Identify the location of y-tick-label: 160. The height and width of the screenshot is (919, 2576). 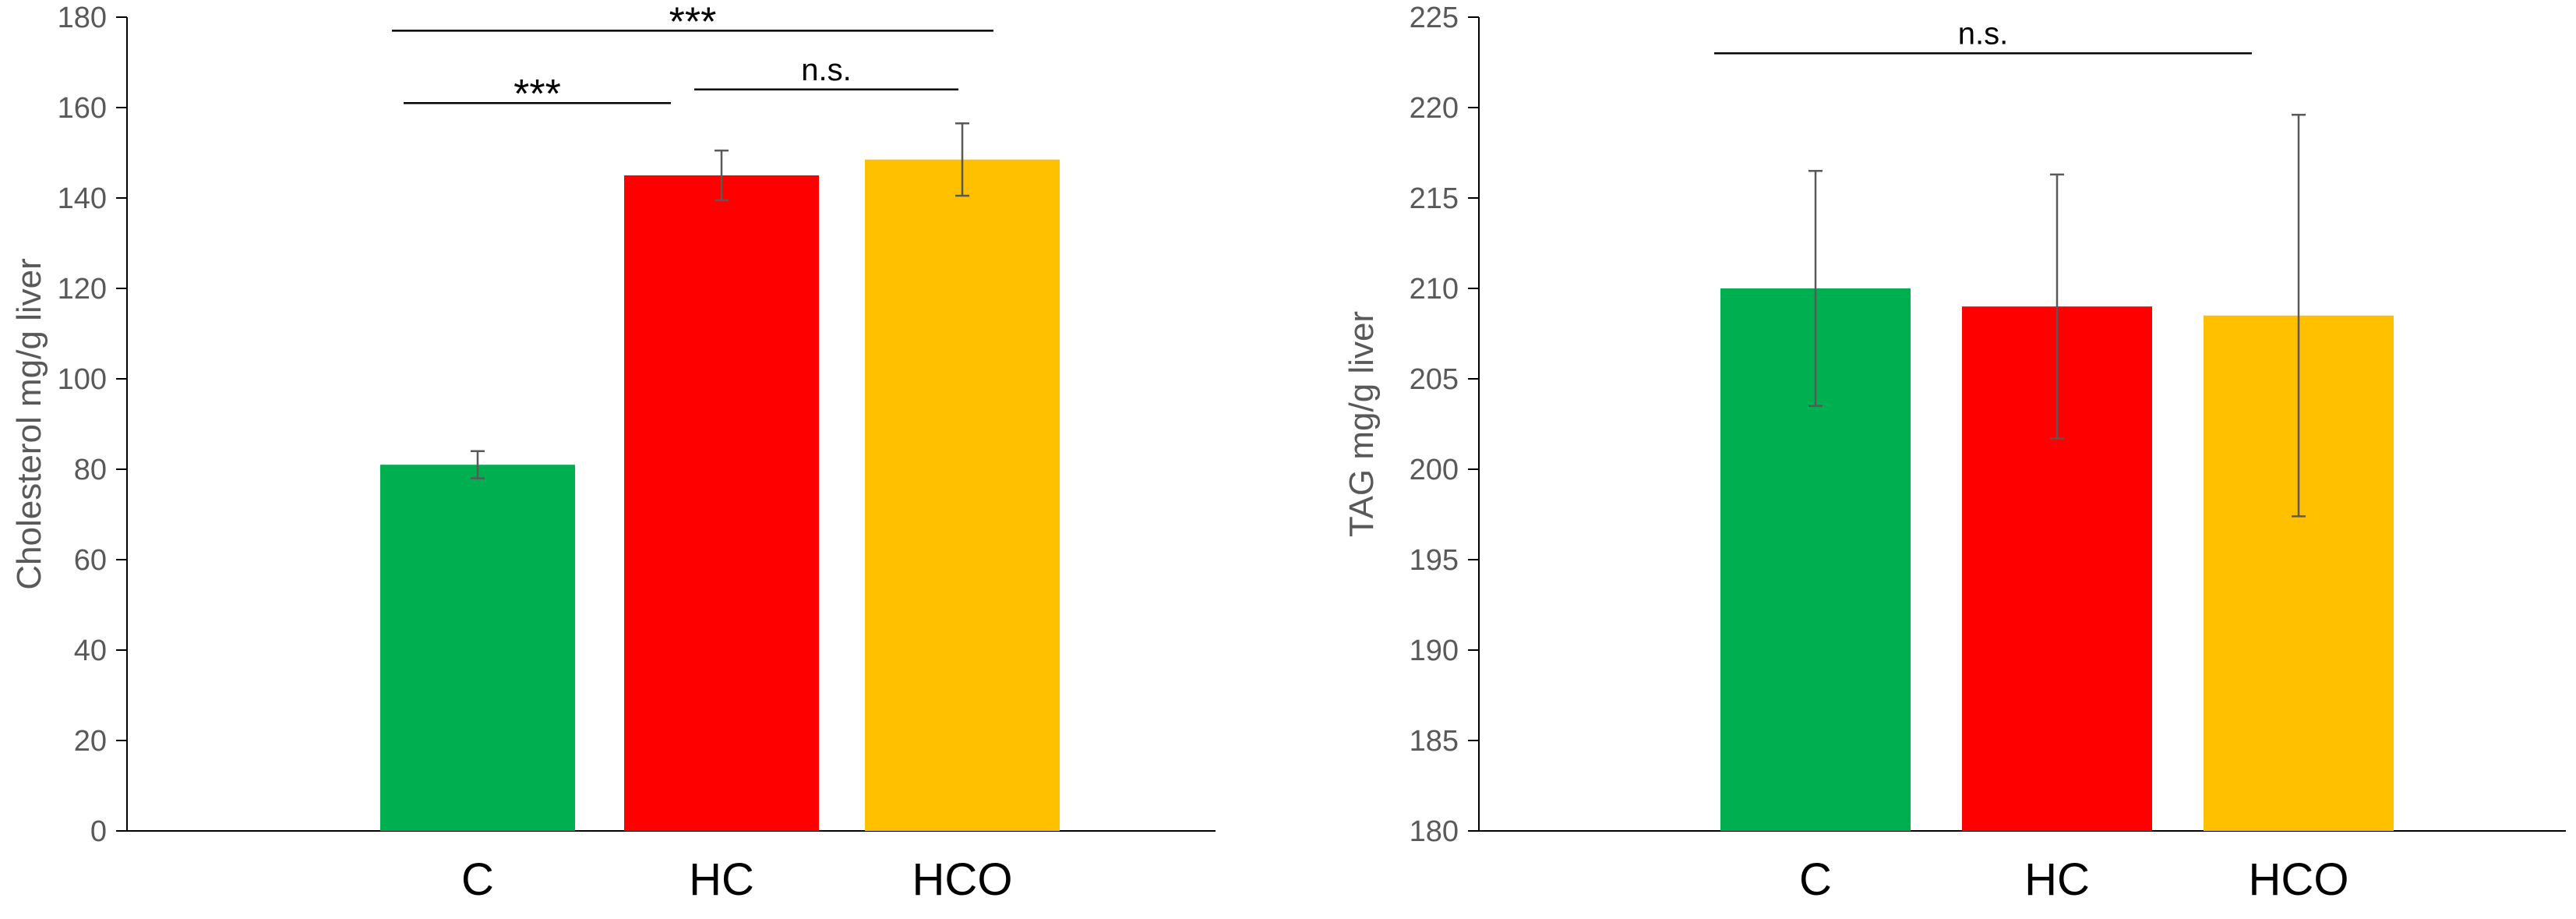
(82, 108).